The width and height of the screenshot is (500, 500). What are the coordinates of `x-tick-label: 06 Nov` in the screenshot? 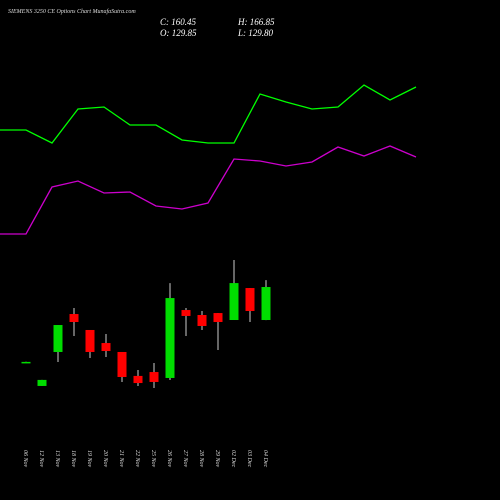 It's located at (25, 459).